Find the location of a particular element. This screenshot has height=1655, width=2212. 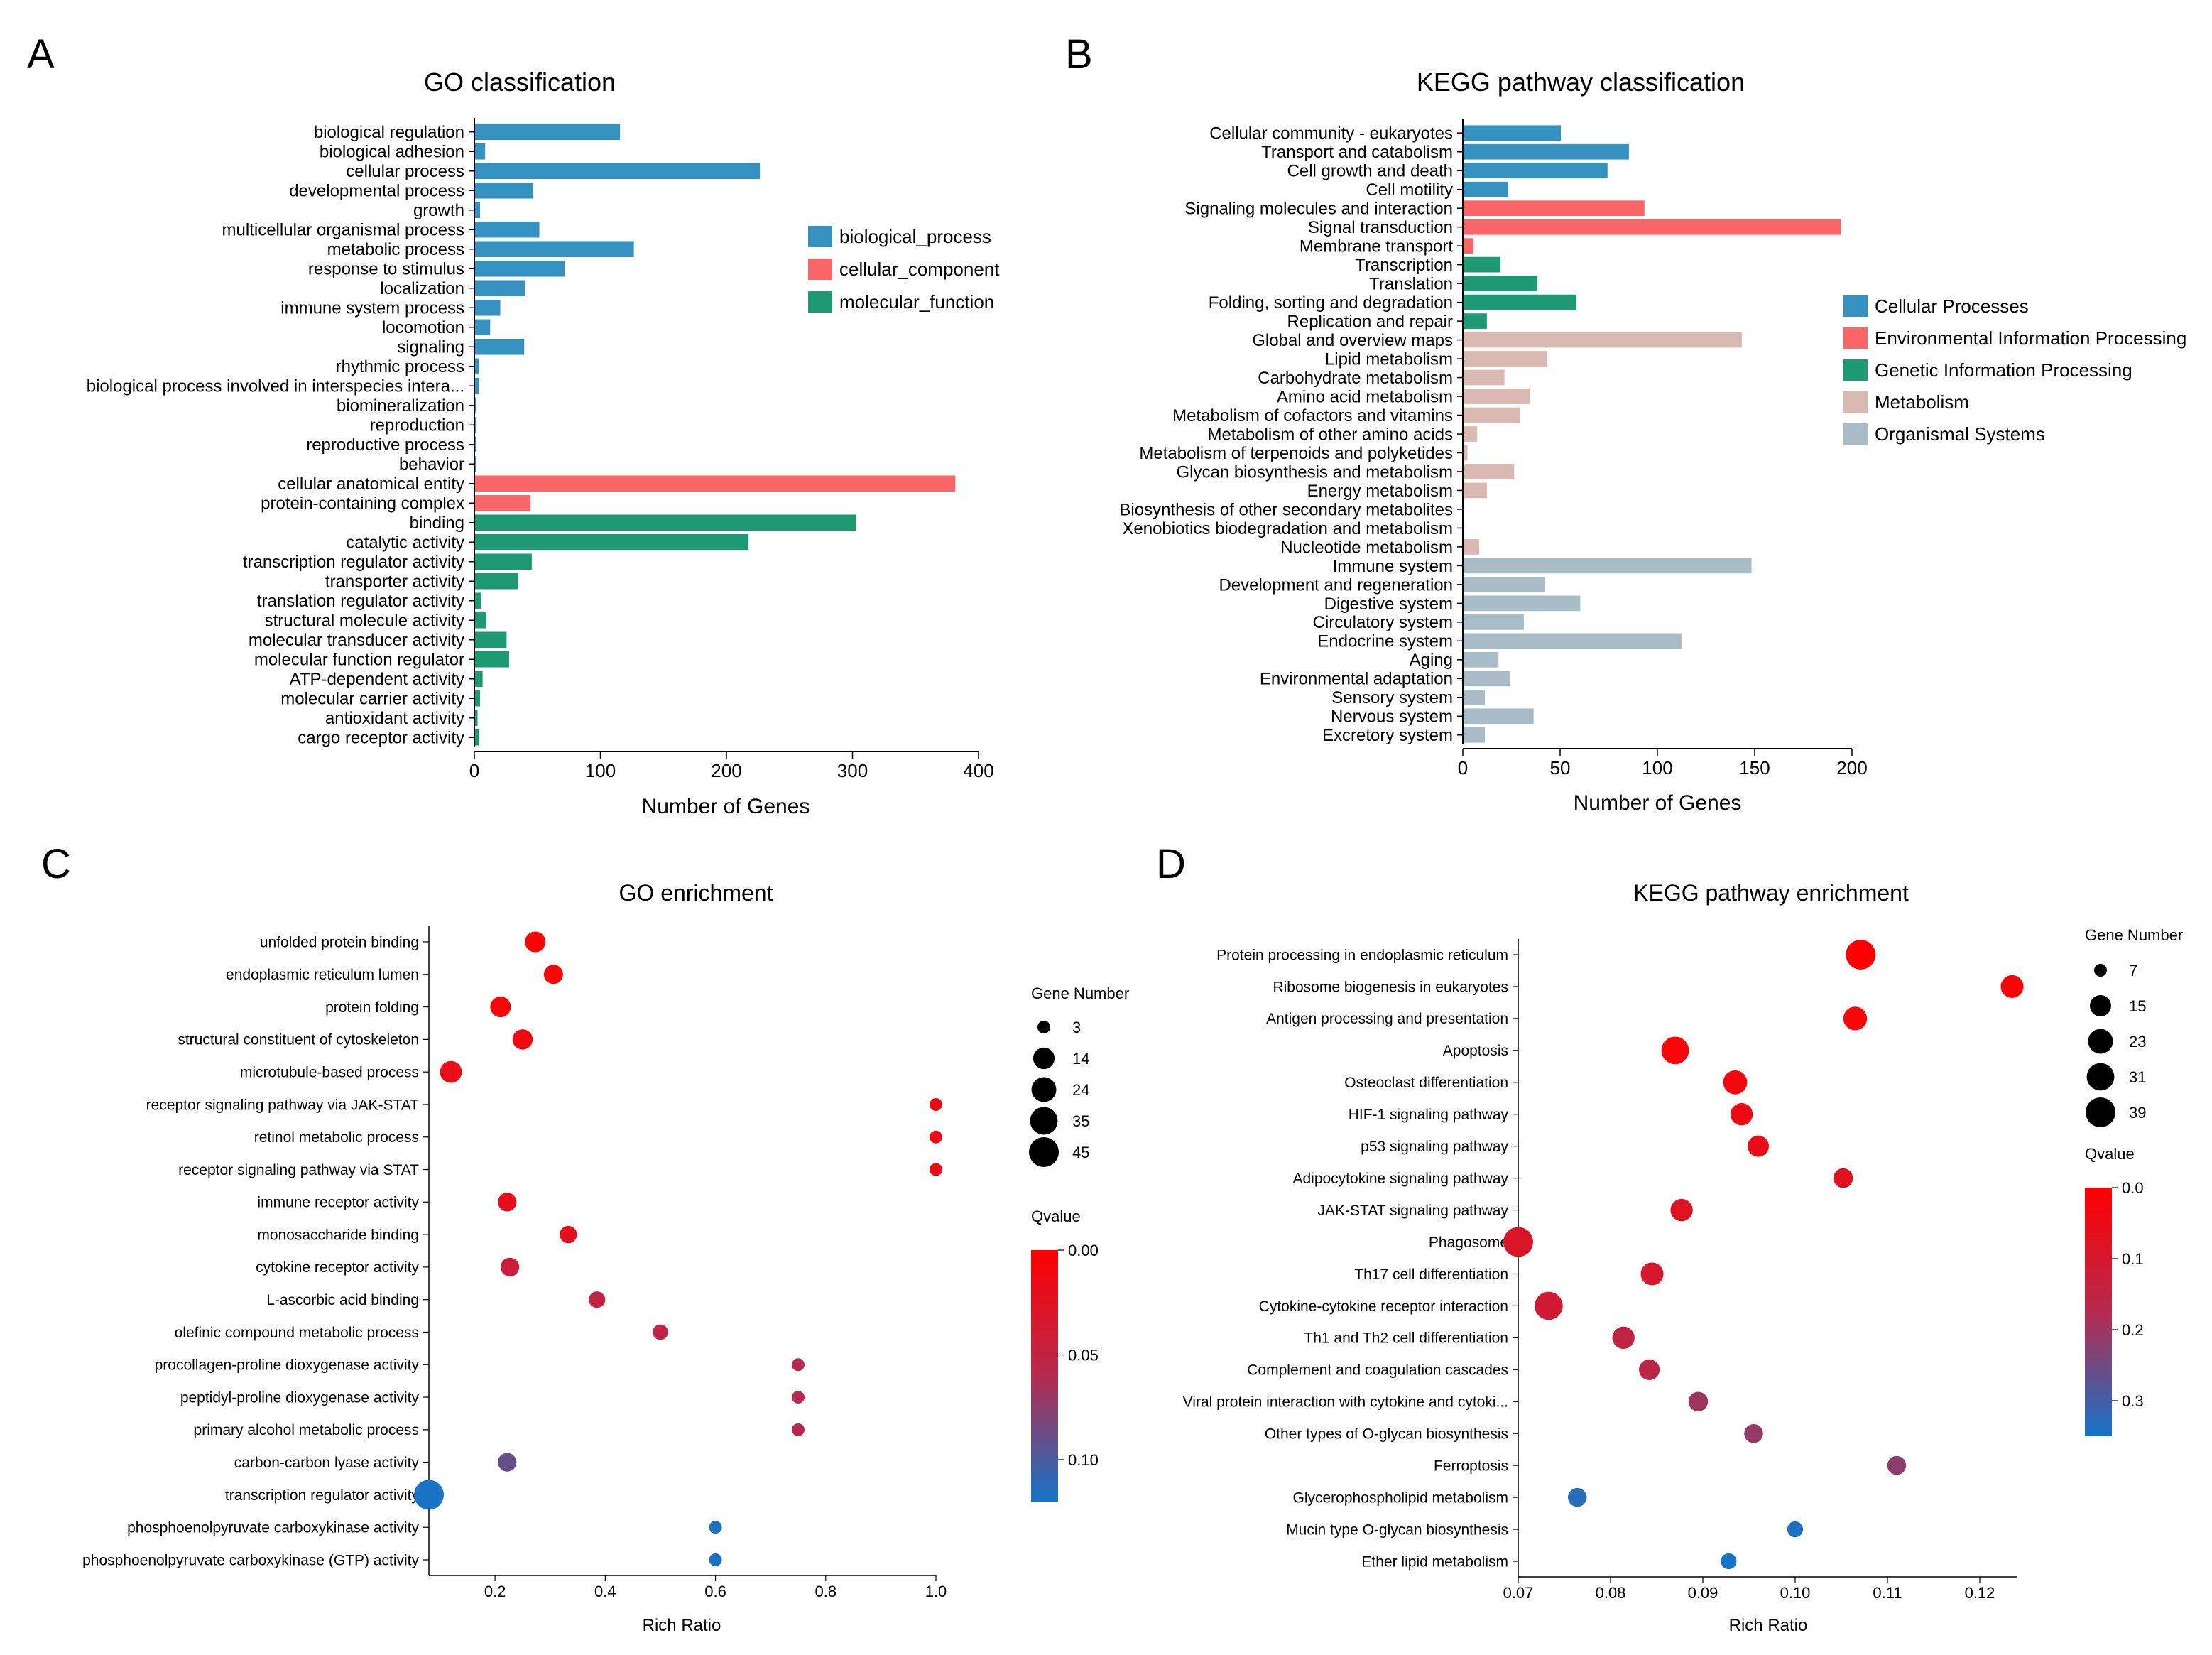

y-tick-label: Development and regeneration is located at coordinates (1336, 585).